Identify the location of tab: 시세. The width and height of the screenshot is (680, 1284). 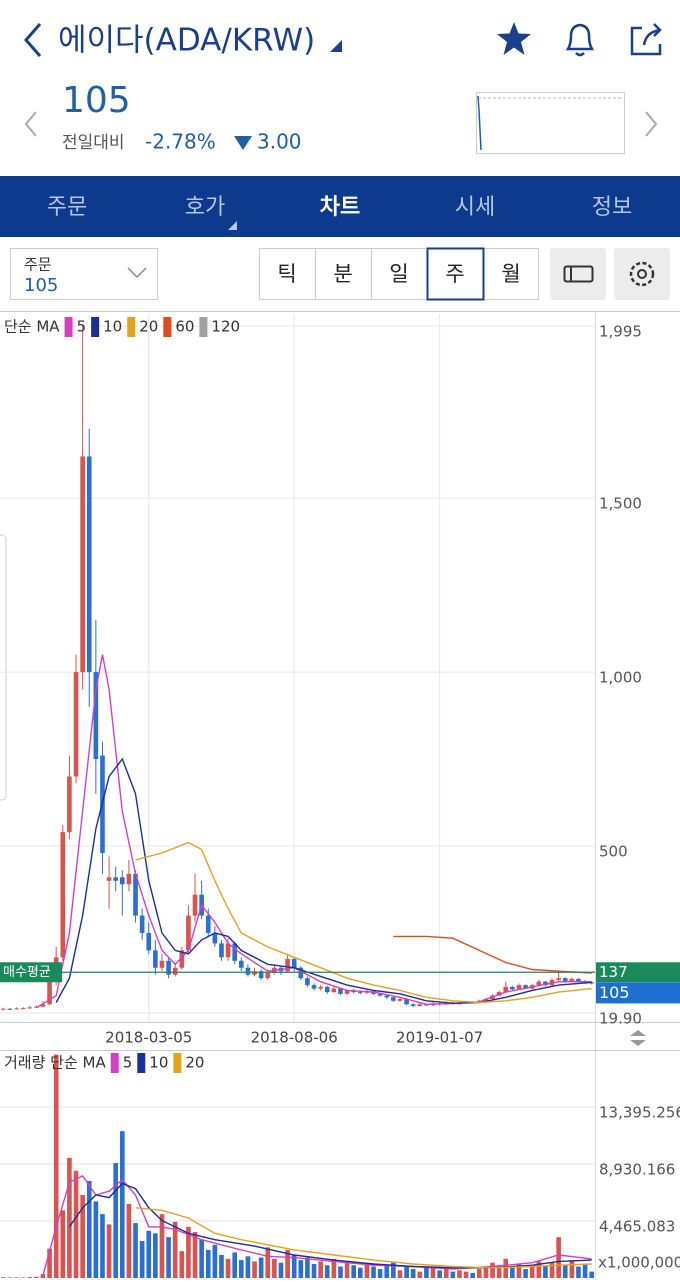
(475, 207).